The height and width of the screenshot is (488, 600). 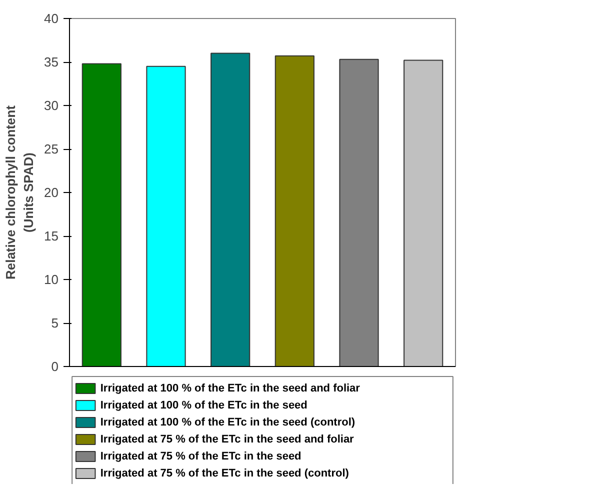 I want to click on legend-label: Irrigated at 75 % of the ETc in the seed (control), so click(x=225, y=474).